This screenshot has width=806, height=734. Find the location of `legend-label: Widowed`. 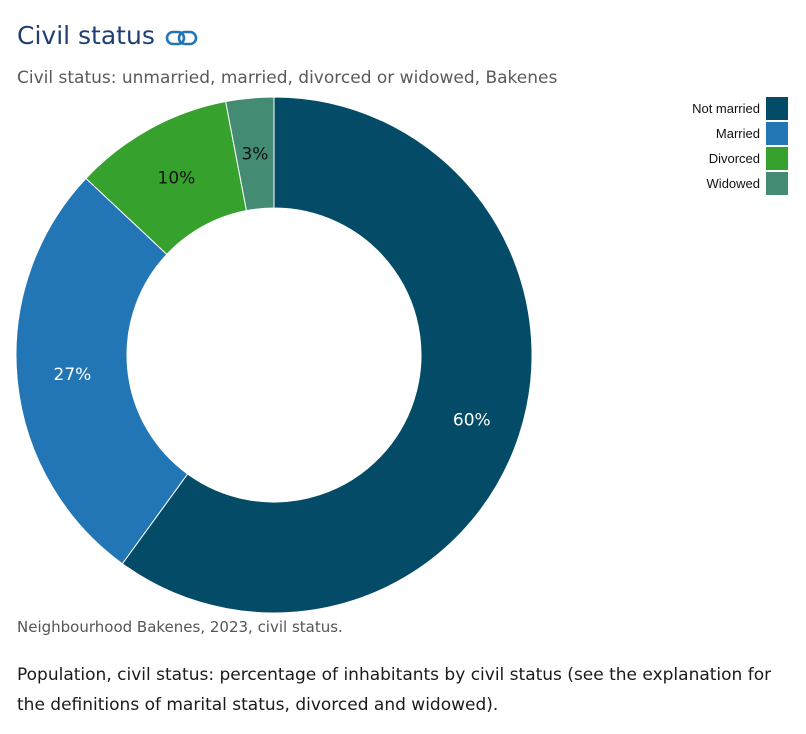

legend-label: Widowed is located at coordinates (733, 183).